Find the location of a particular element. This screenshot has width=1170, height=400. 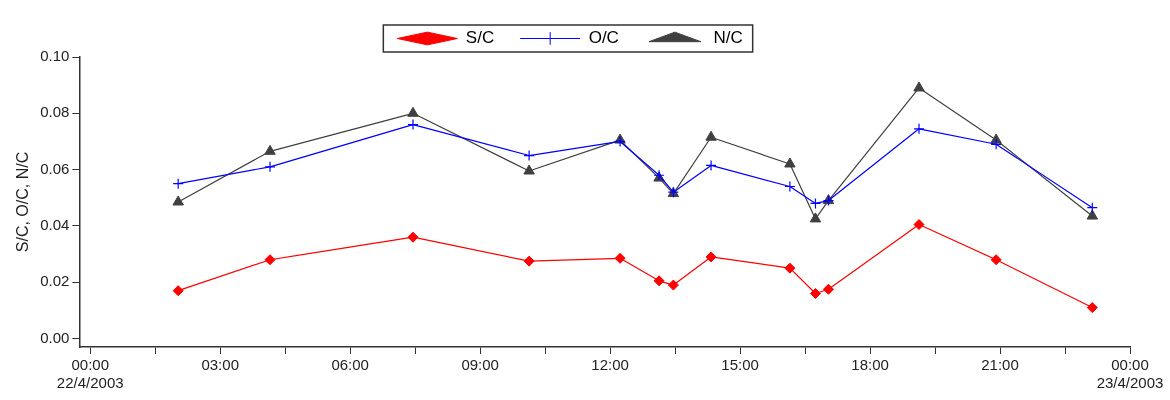

y-axis-title: S/C, O/C, N/C is located at coordinates (23, 202).